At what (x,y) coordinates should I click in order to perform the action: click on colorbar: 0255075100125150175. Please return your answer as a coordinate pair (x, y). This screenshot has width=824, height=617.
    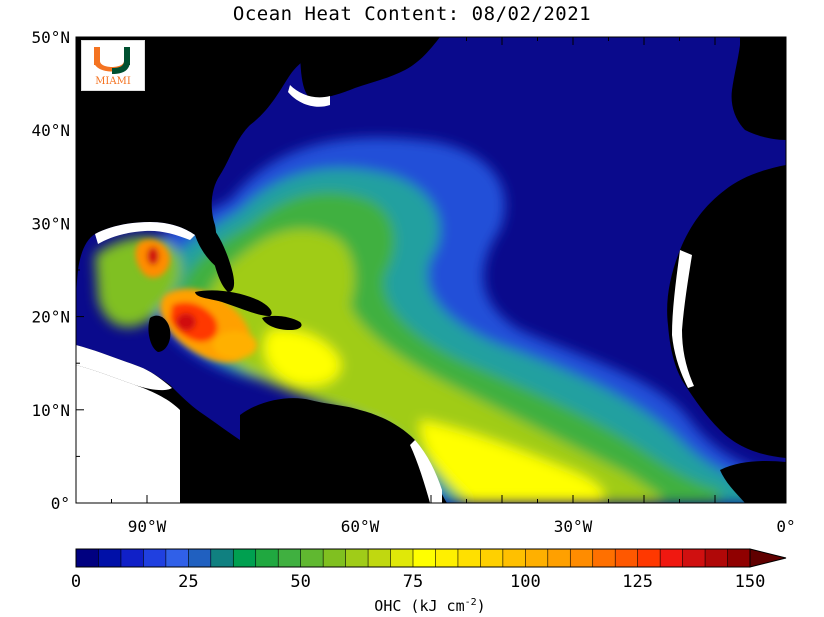
    Looking at the image, I should click on (429, 570).